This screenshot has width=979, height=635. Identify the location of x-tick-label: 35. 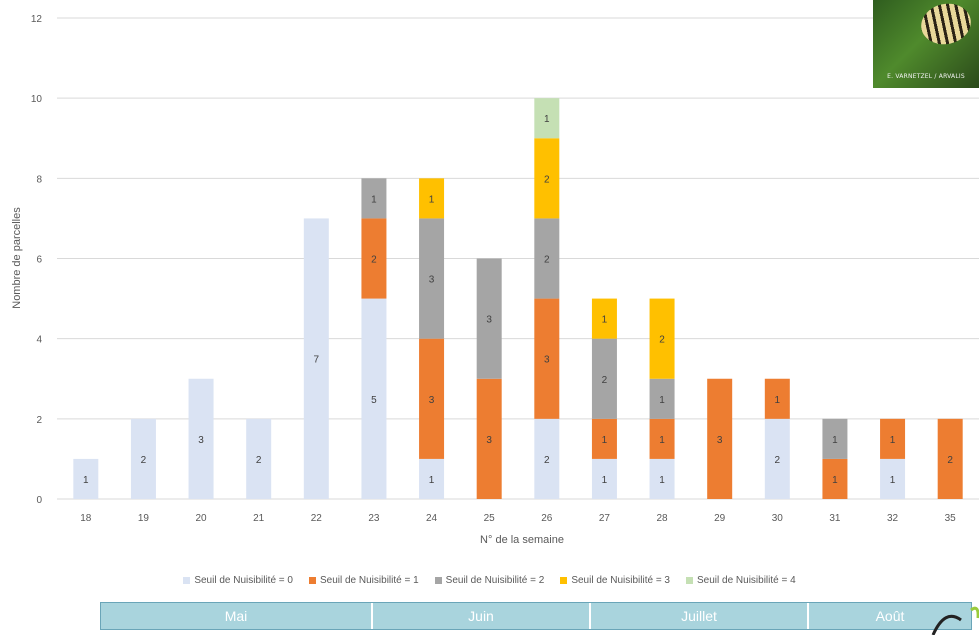
(951, 518).